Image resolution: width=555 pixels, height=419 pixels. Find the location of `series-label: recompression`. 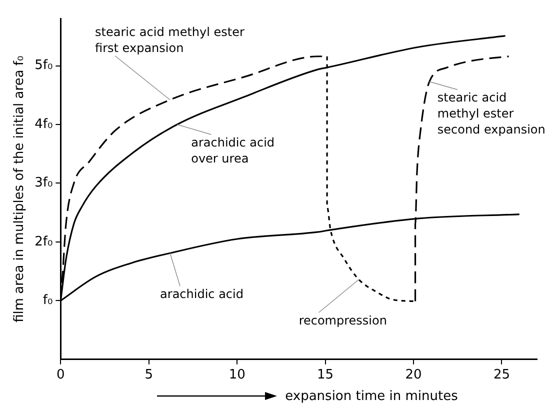

series-label: recompression is located at coordinates (342, 321).